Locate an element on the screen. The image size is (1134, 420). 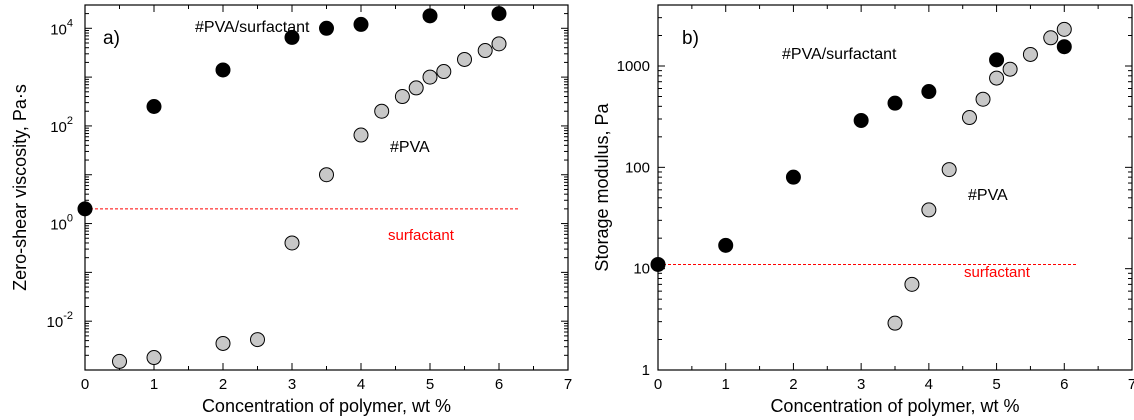
y-tick-label: 10 is located at coordinates (641, 269).